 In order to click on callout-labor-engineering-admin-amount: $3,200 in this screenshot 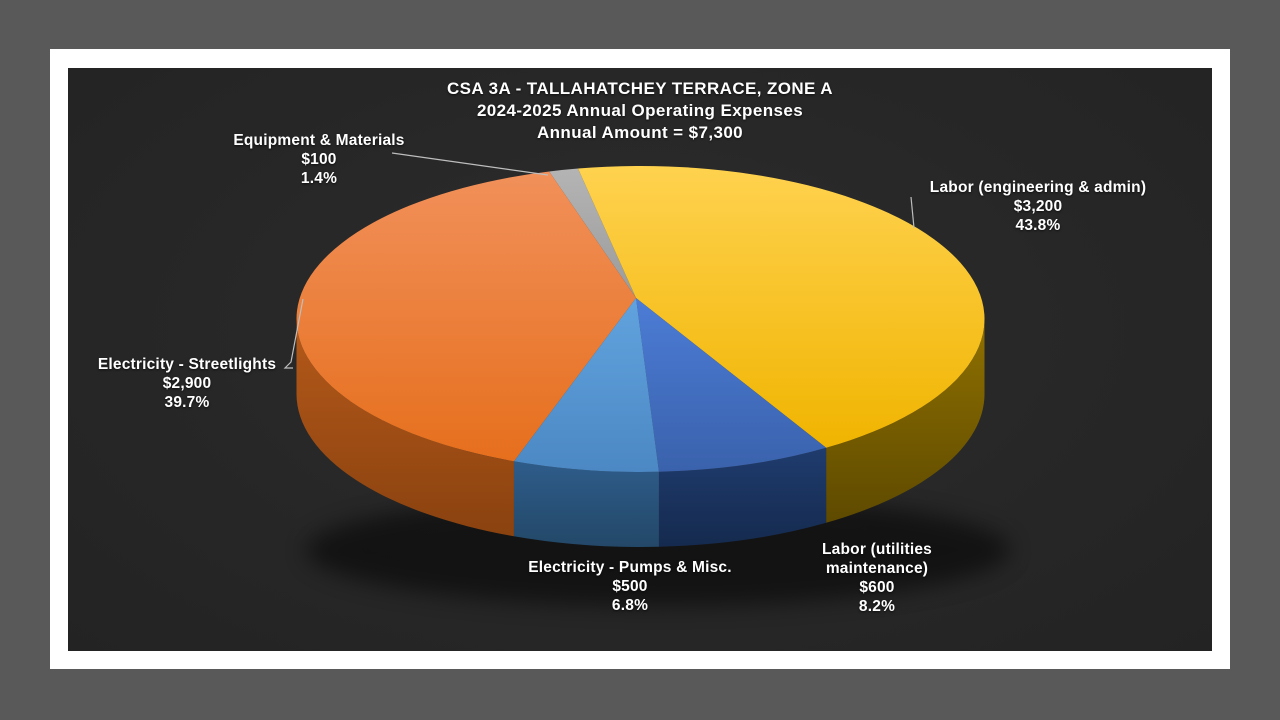, I will do `click(1038, 206)`.